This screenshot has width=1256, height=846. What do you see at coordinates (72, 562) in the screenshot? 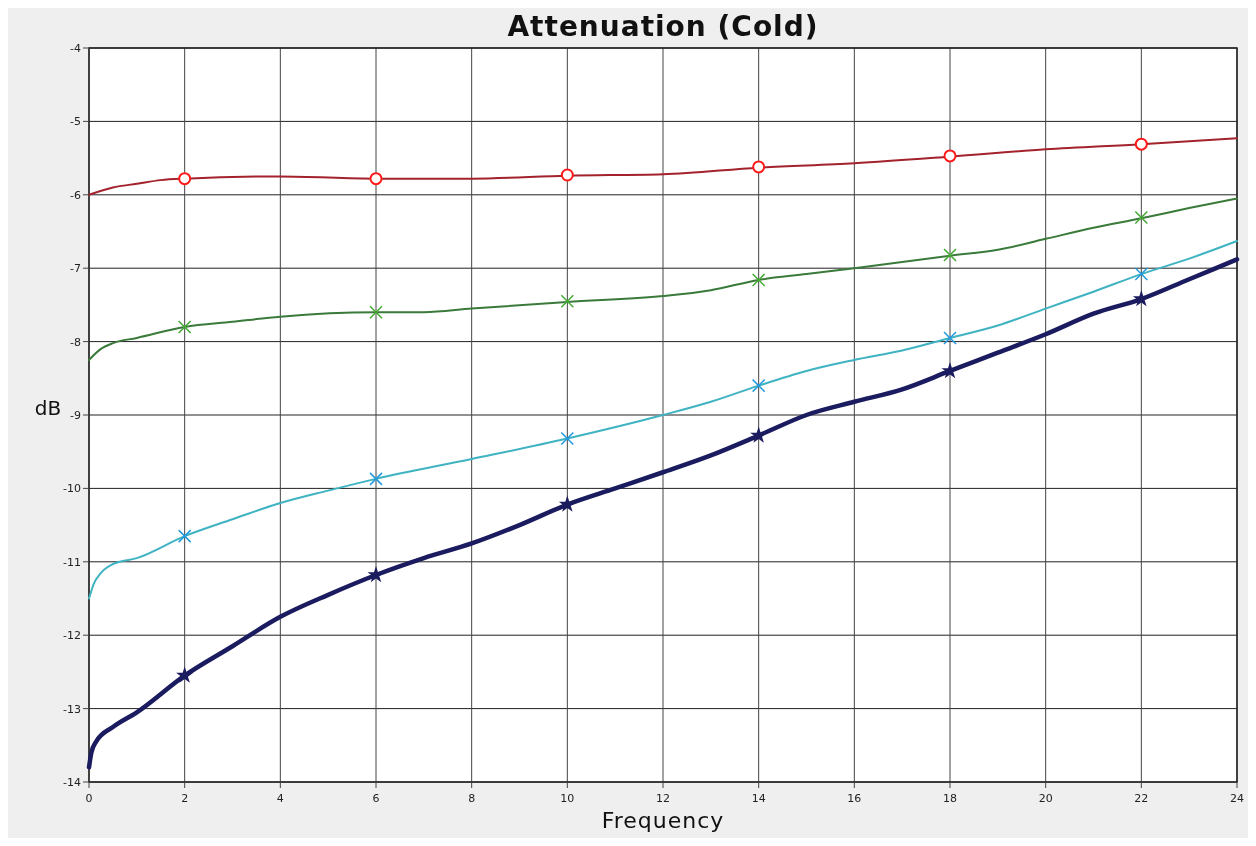
I see `y-tick-label: -11` at bounding box center [72, 562].